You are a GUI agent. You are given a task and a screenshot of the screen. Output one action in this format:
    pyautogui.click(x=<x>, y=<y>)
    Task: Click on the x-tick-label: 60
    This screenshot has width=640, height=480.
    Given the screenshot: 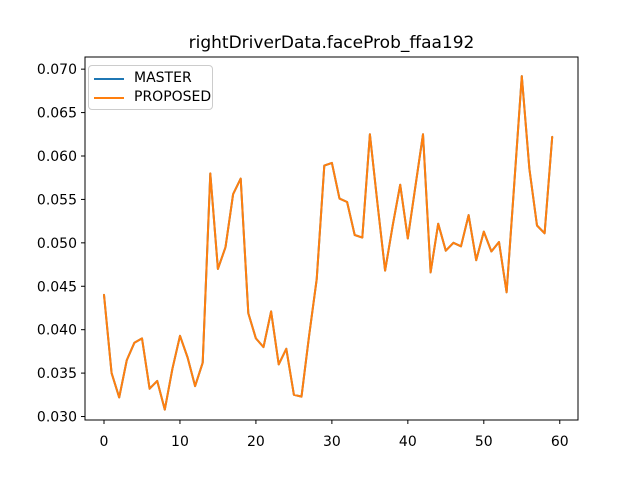 What is the action you would take?
    pyautogui.click(x=560, y=442)
    